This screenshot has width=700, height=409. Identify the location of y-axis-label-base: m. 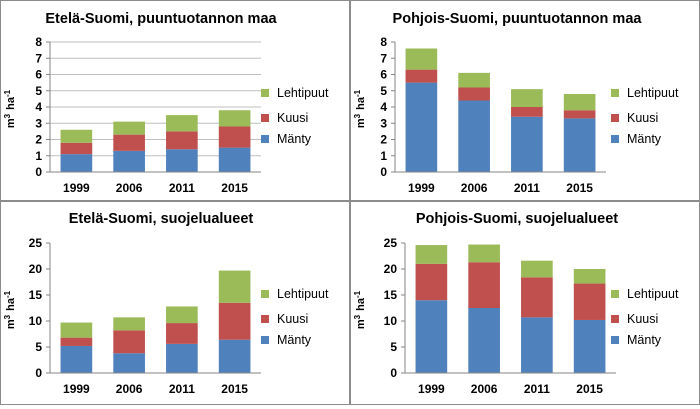
(11, 123).